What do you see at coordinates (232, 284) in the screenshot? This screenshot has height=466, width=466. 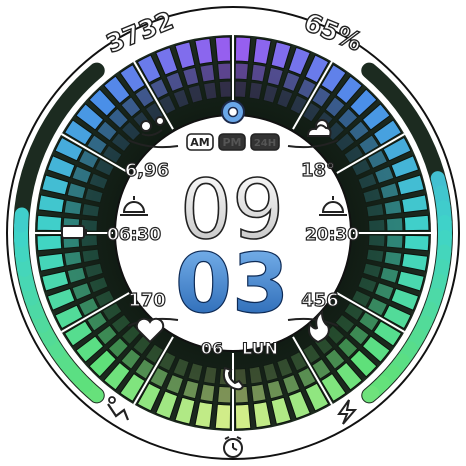 I see `time-minutes: 03` at bounding box center [232, 284].